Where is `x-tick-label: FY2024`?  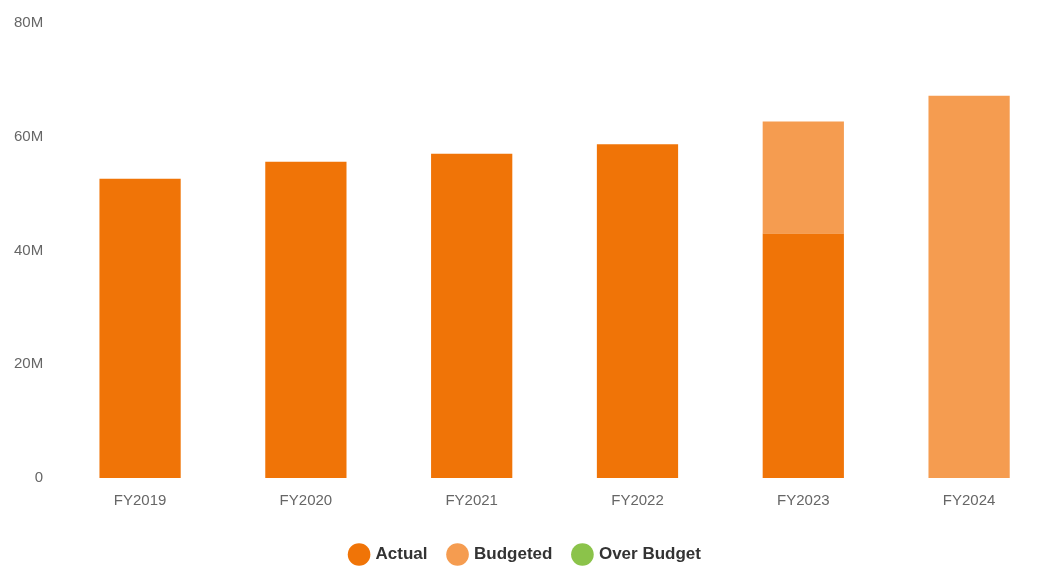 x-tick-label: FY2024 is located at coordinates (969, 500).